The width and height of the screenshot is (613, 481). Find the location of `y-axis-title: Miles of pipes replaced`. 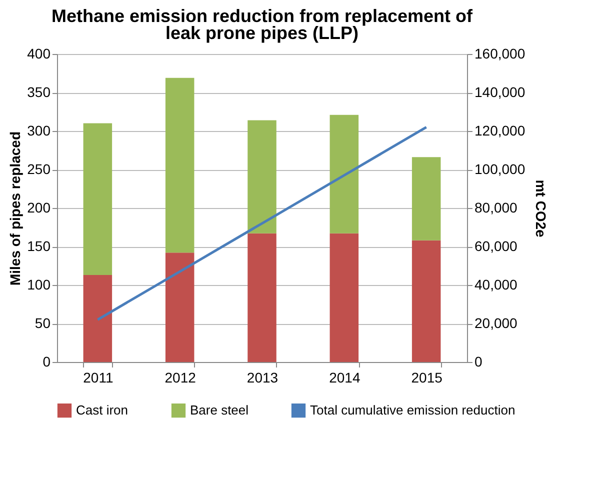

y-axis-title: Miles of pipes replaced is located at coordinates (15, 208).